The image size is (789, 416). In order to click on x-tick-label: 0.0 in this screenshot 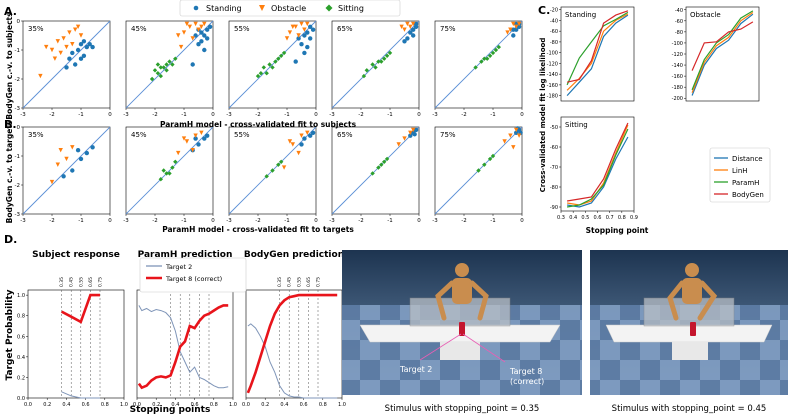, I will do `click(28, 405)`.